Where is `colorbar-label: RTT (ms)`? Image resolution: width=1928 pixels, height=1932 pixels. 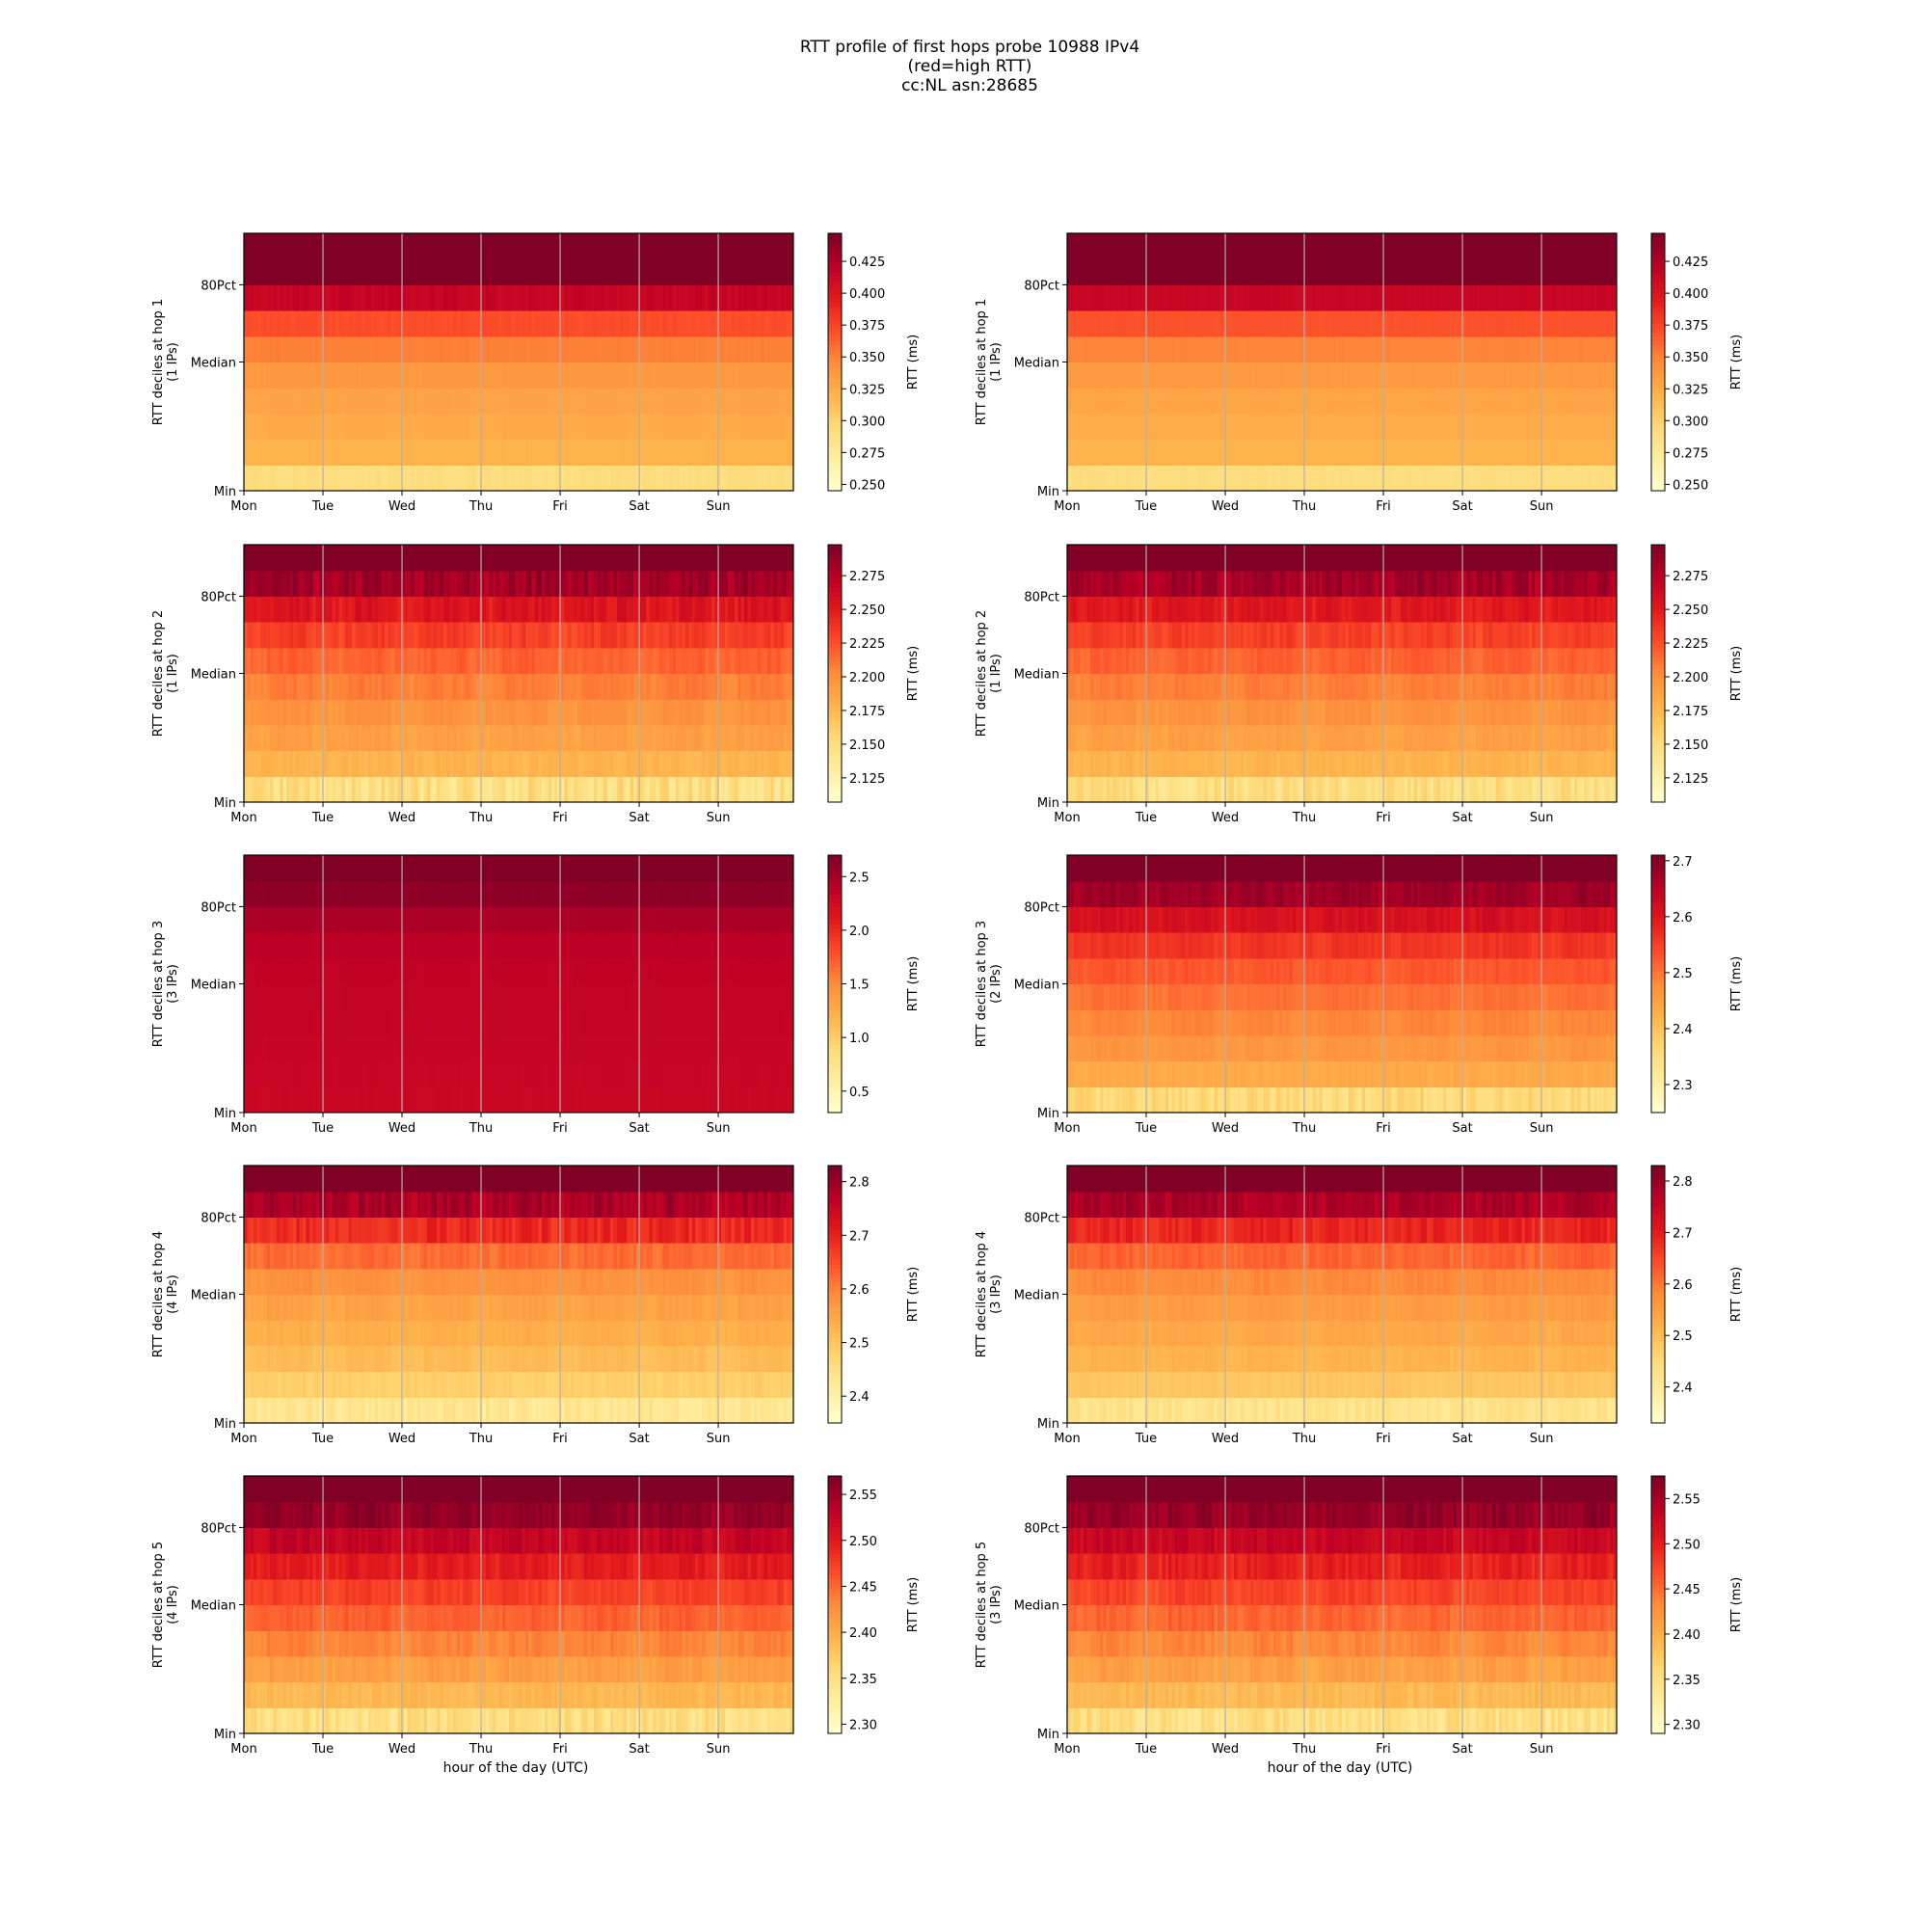 colorbar-label: RTT (ms) is located at coordinates (1736, 362).